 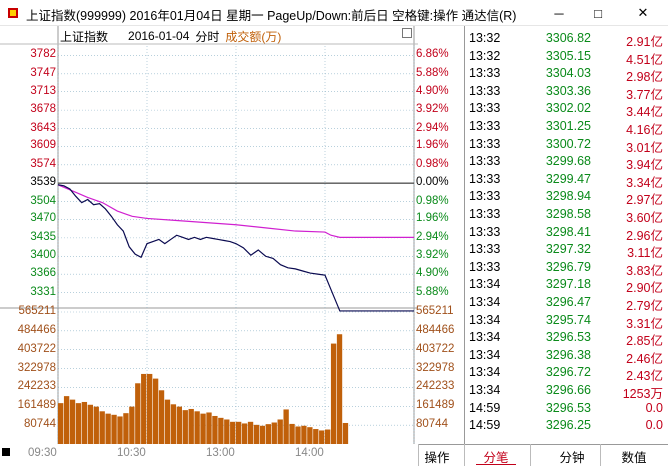 I want to click on tick-amount: 0.0, so click(x=654, y=425).